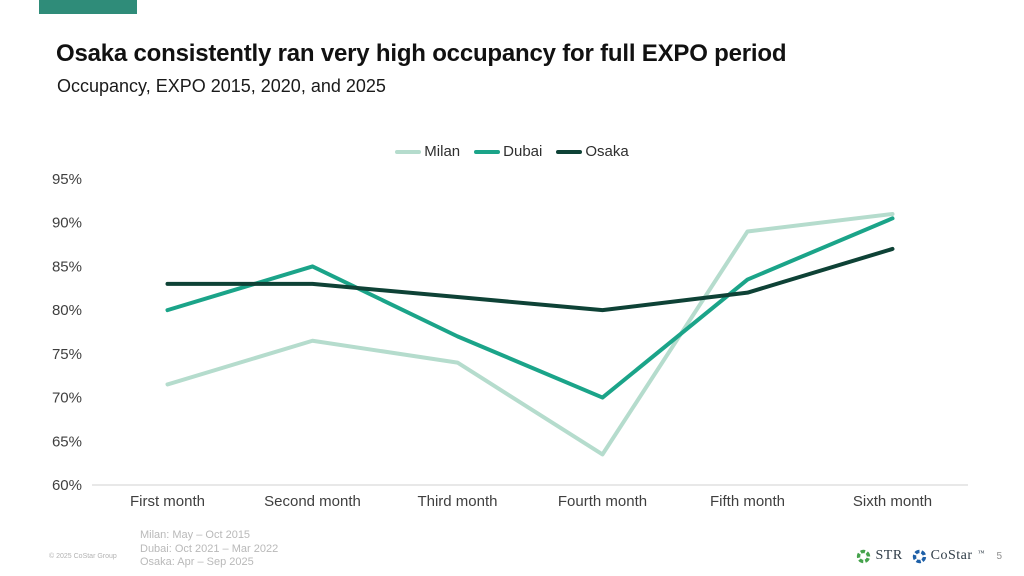 The height and width of the screenshot is (576, 1024). What do you see at coordinates (67, 441) in the screenshot?
I see `y-axis-tick-label: 65%` at bounding box center [67, 441].